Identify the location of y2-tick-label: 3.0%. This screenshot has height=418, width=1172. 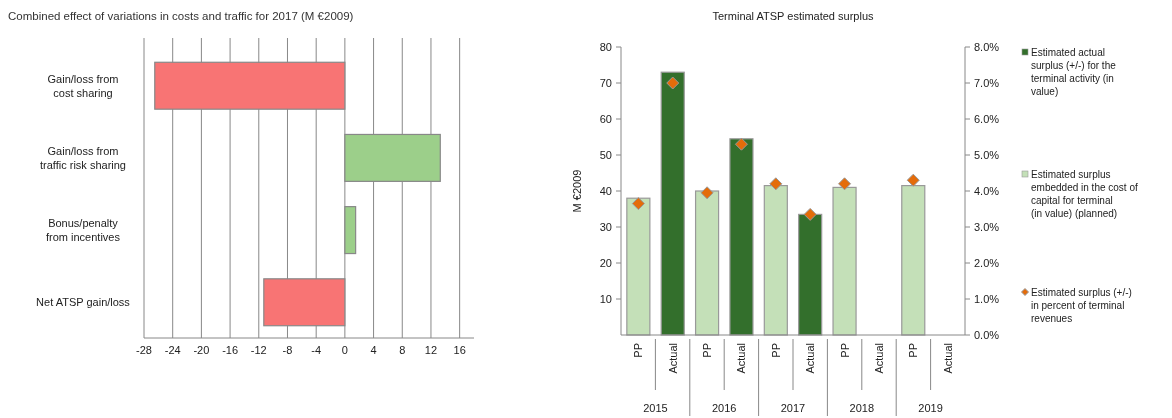
(987, 227).